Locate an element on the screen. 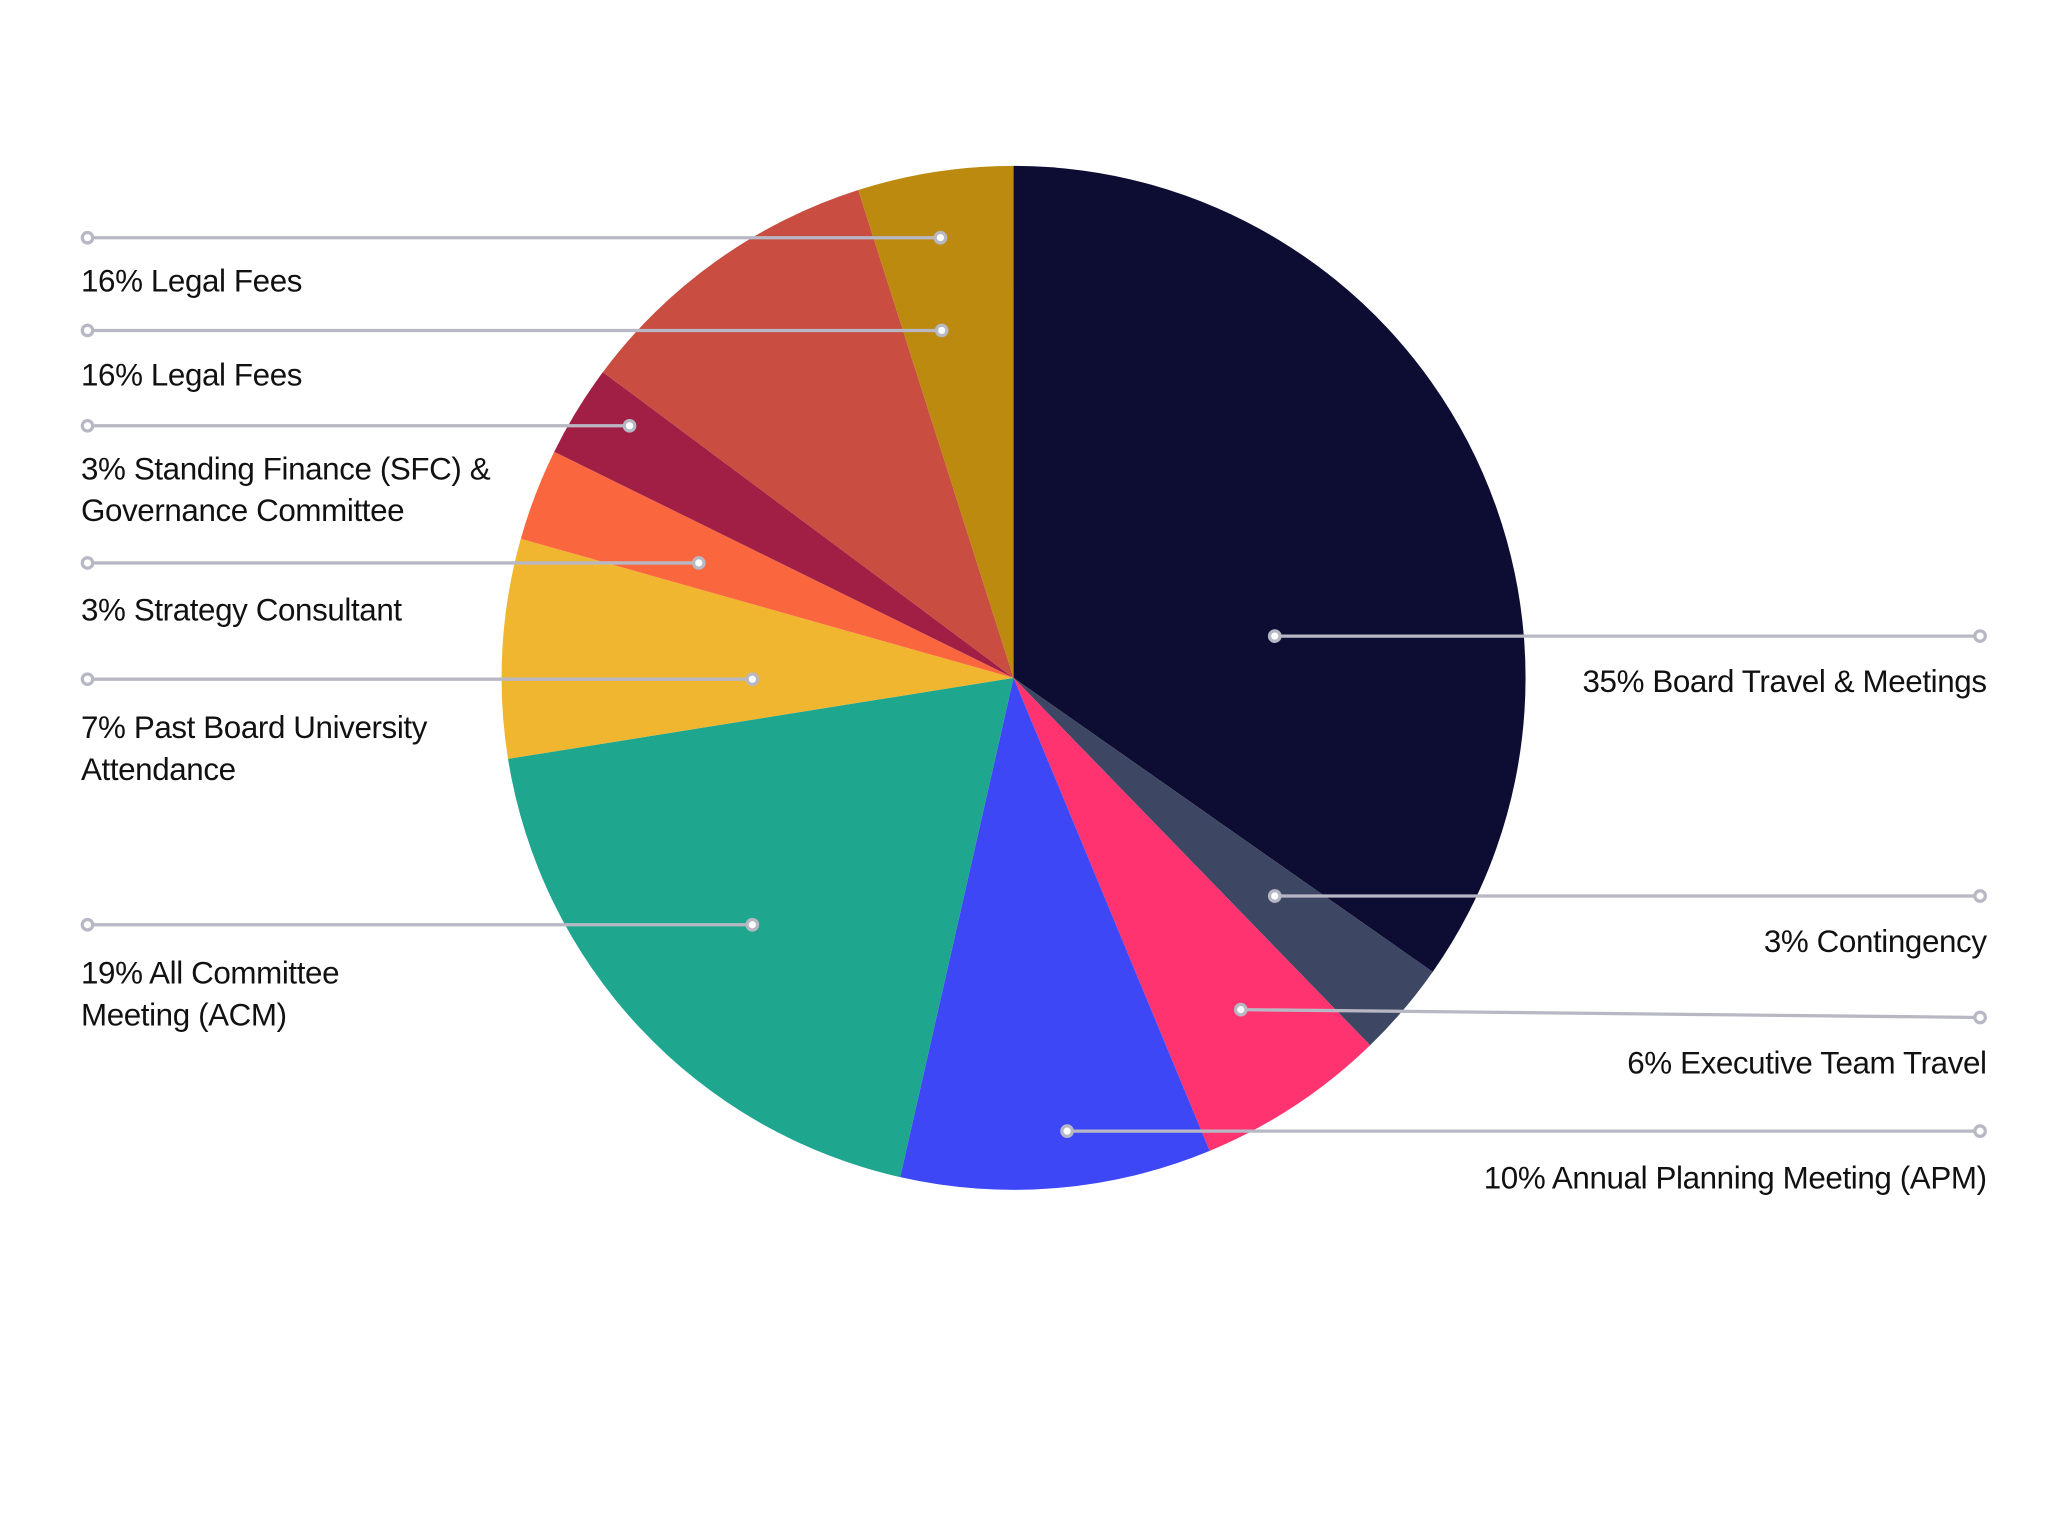  slice-label: 19% All Committee Meeting (ACM) is located at coordinates (210, 995).